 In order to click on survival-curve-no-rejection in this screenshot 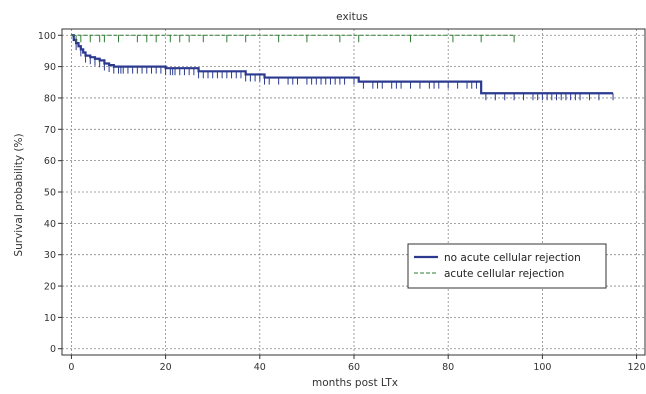, I will do `click(342, 64)`.